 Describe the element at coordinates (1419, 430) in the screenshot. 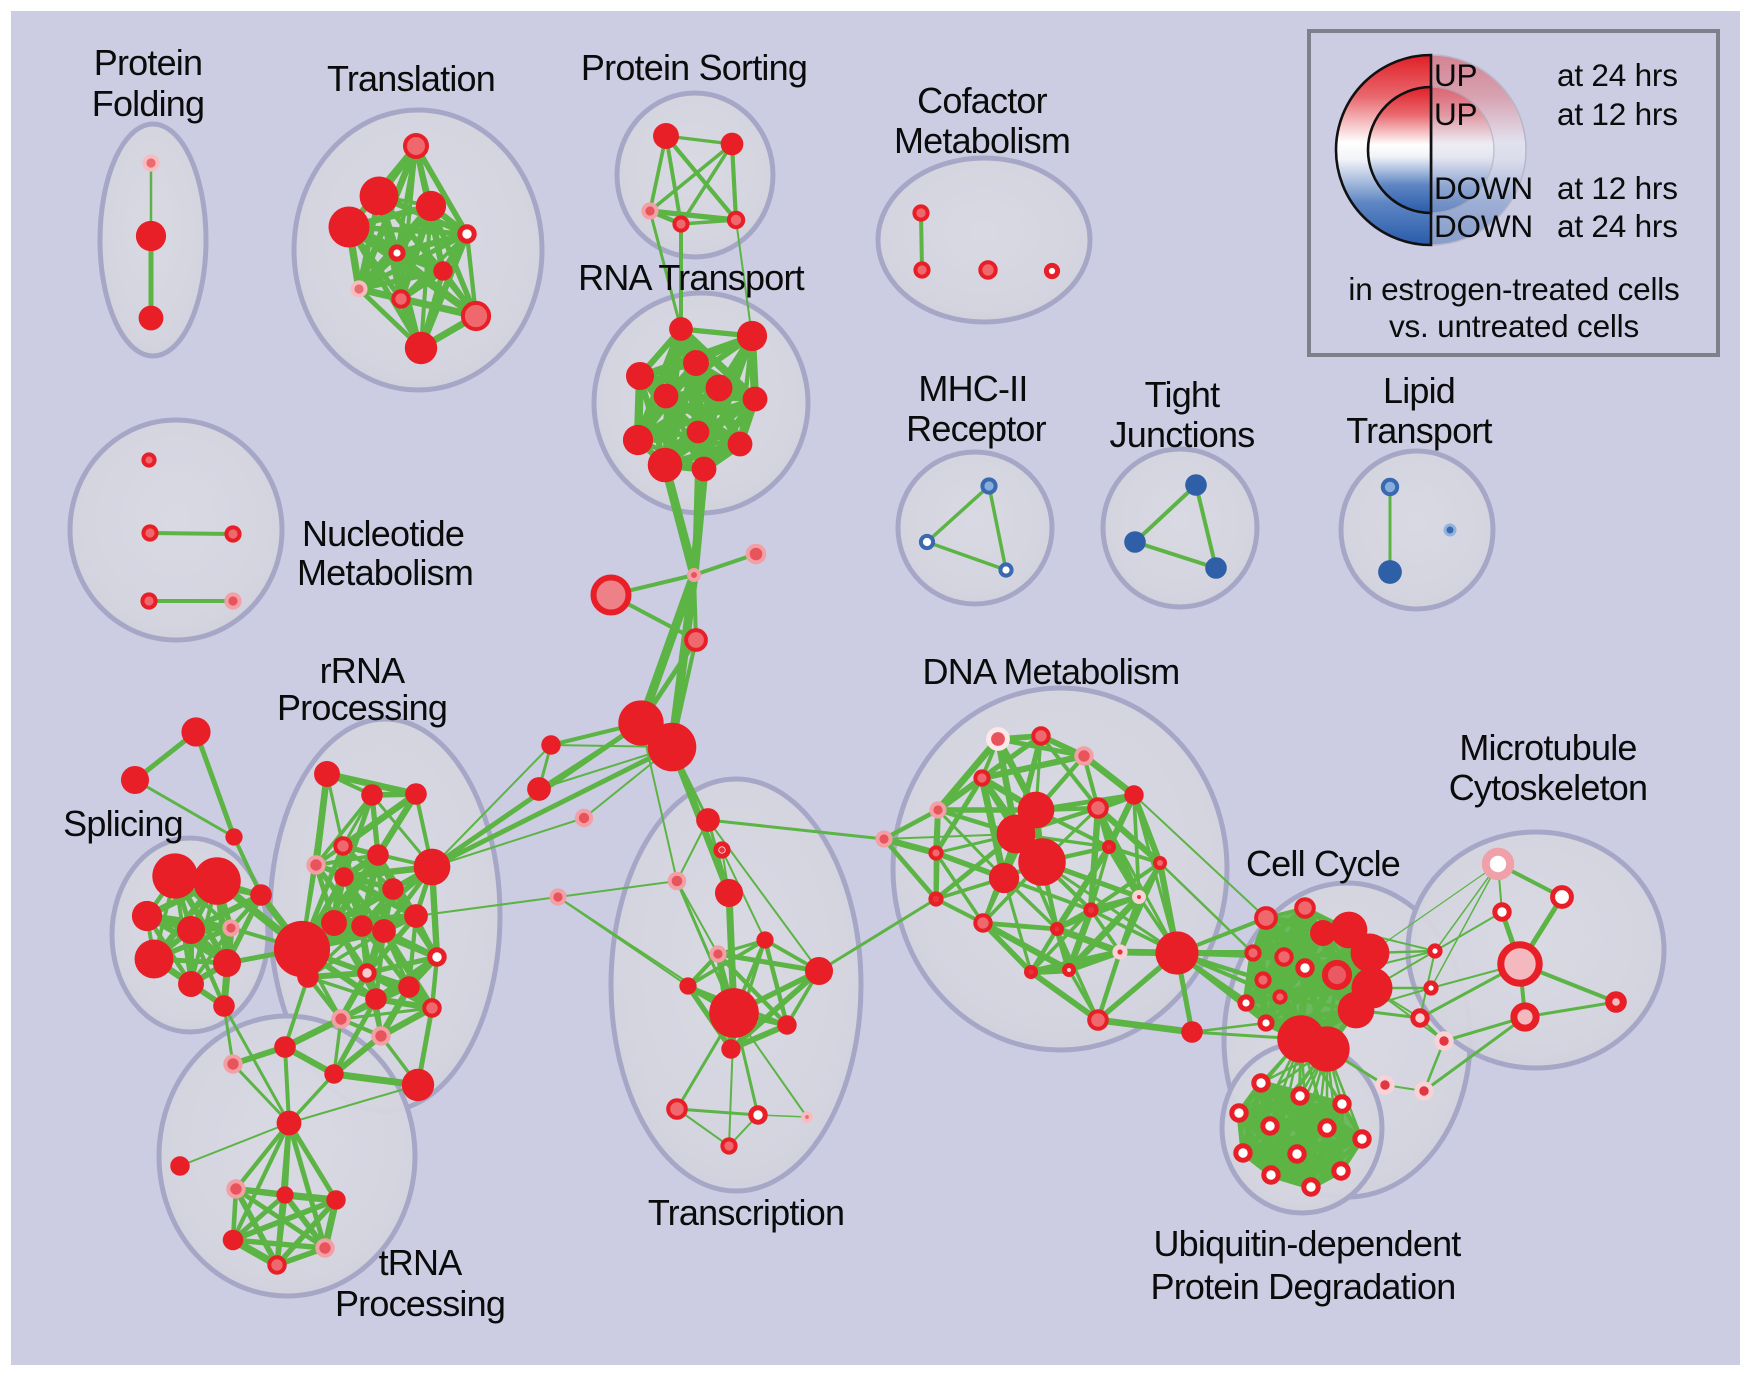

I see `svg-text: Transport` at that location.